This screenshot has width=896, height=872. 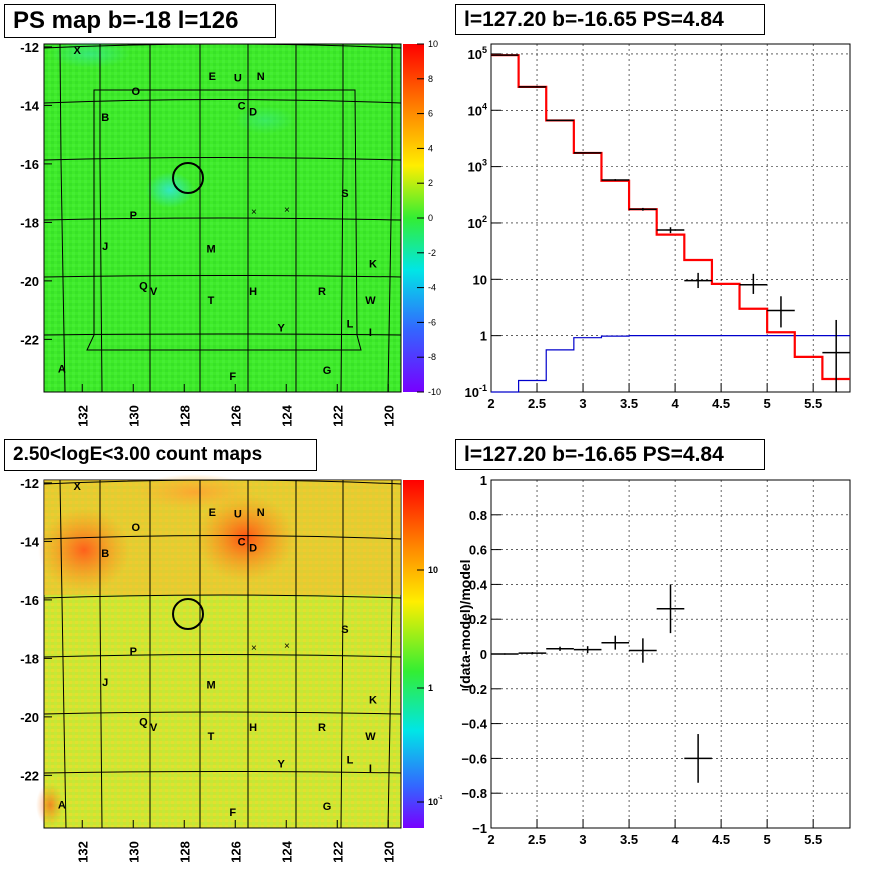 What do you see at coordinates (29, 775) in the screenshot?
I see `y-tick-label: -22` at bounding box center [29, 775].